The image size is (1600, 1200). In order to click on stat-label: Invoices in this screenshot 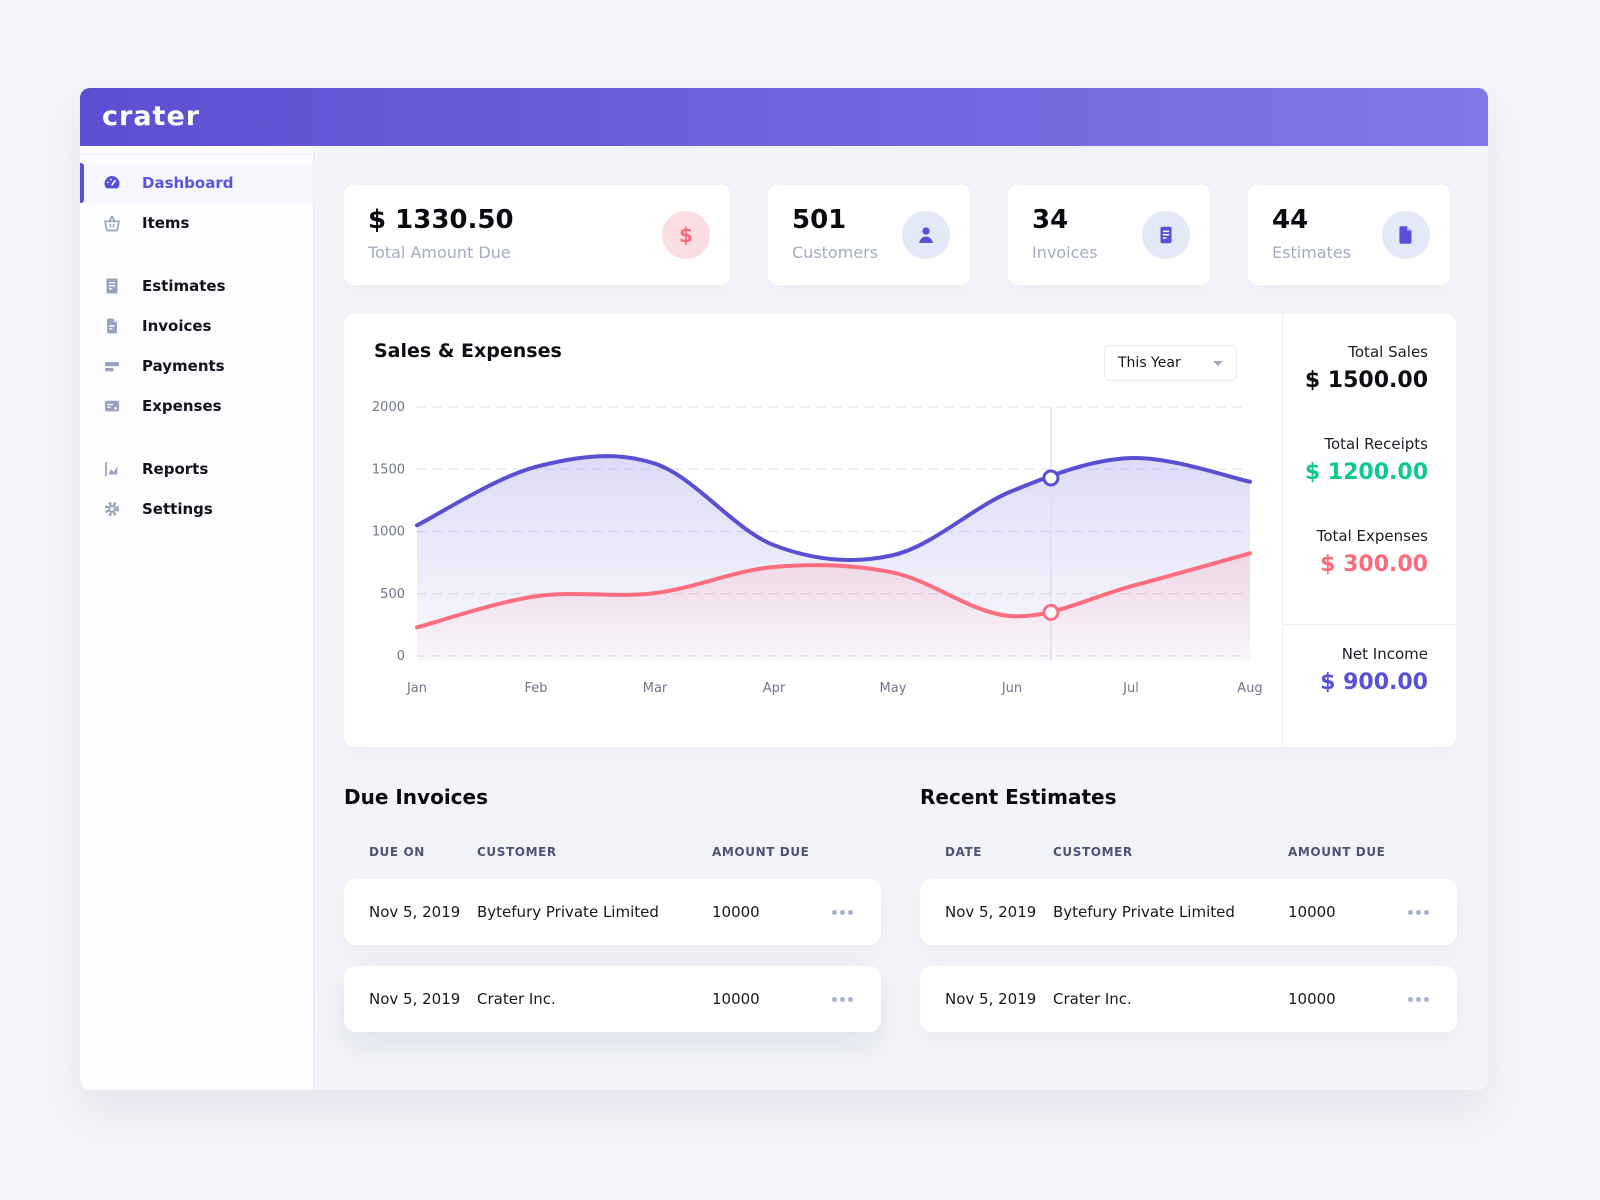, I will do `click(1065, 252)`.